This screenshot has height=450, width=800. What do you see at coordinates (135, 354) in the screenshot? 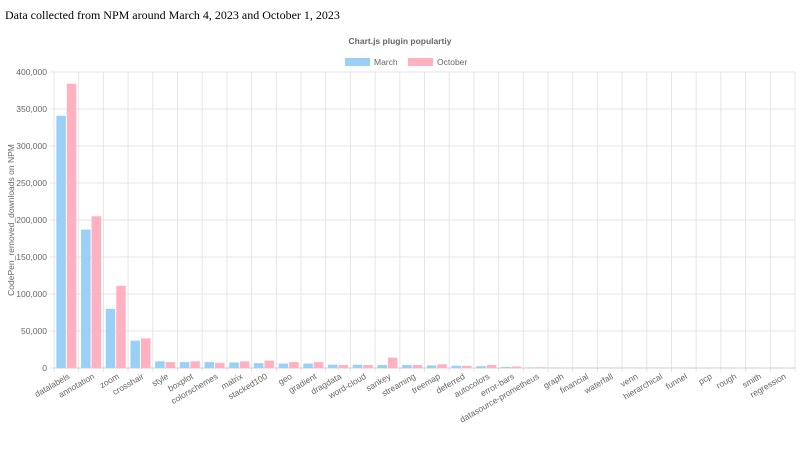
I see `bar-march-crosshair` at bounding box center [135, 354].